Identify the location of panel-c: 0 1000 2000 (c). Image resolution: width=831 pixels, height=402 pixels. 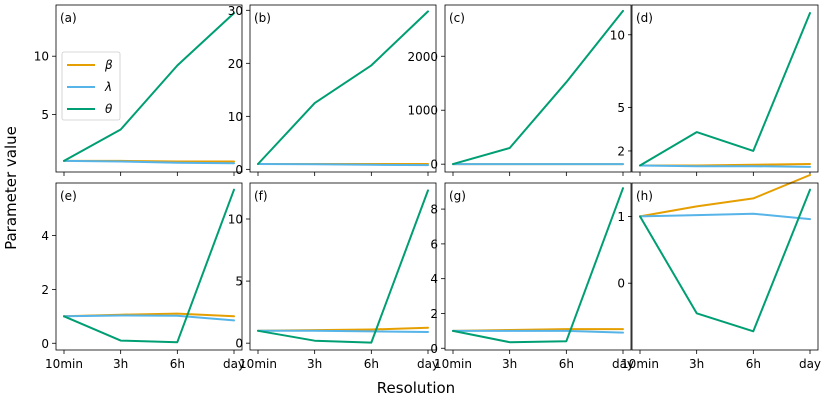
(519, 90).